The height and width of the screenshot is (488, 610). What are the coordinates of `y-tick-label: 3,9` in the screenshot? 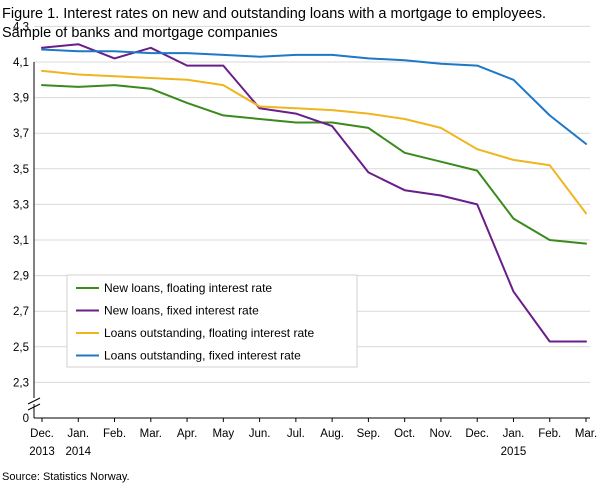 It's located at (21, 99).